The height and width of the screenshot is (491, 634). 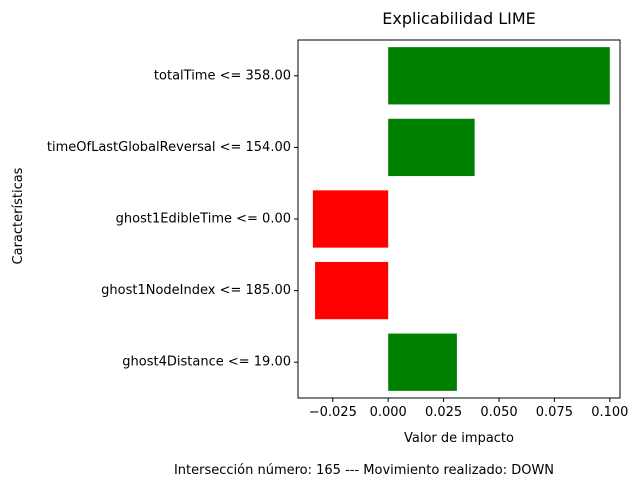 What do you see at coordinates (458, 18) in the screenshot?
I see `chart-title: Explicabilidad LIME` at bounding box center [458, 18].